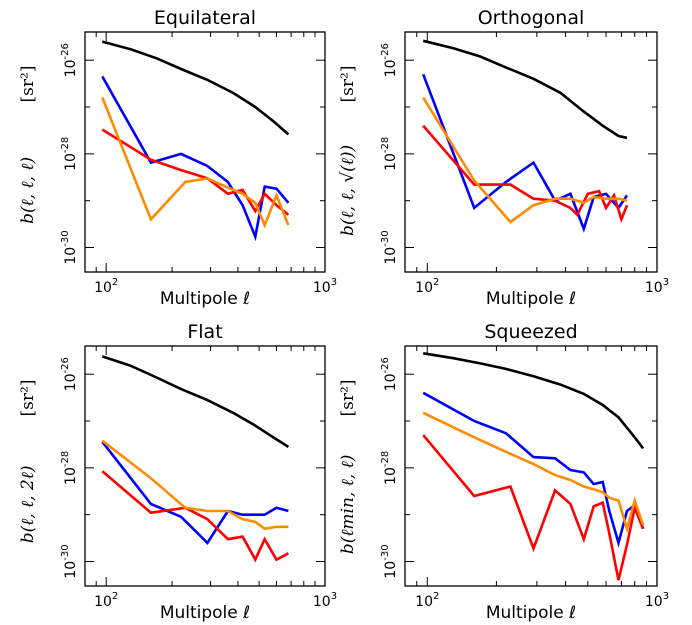 The height and width of the screenshot is (625, 692). What do you see at coordinates (28, 190) in the screenshot?
I see `y-axis-label: b(ℓ, ℓ, ℓ)` at bounding box center [28, 190].